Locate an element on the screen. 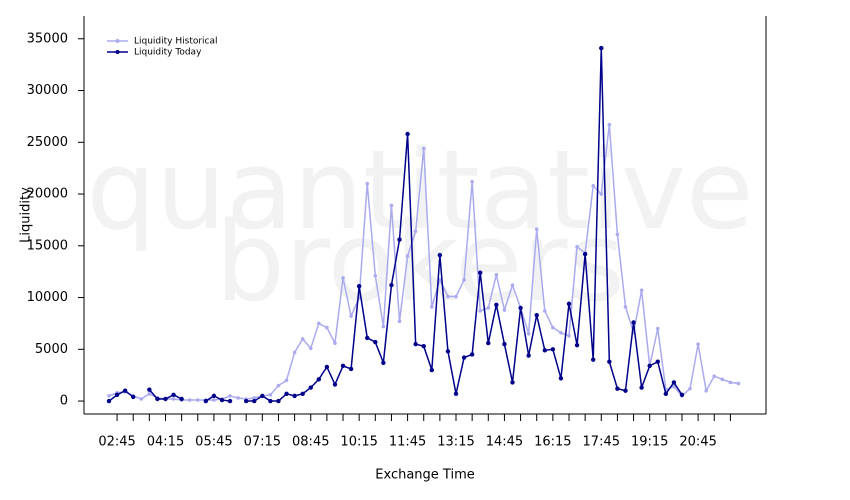 Image resolution: width=850 pixels, height=500 pixels. y-tick-label: 35000 is located at coordinates (47, 38).